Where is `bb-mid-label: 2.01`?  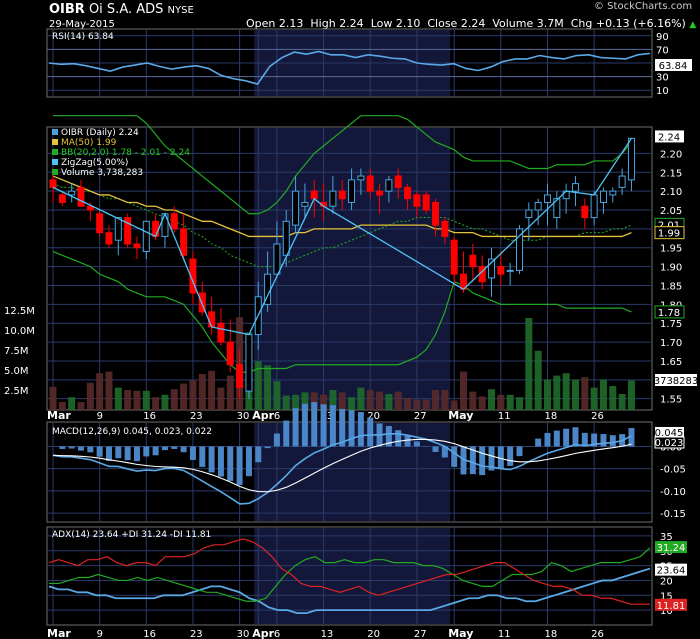
bb-mid-label: 2.01 is located at coordinates (669, 225).